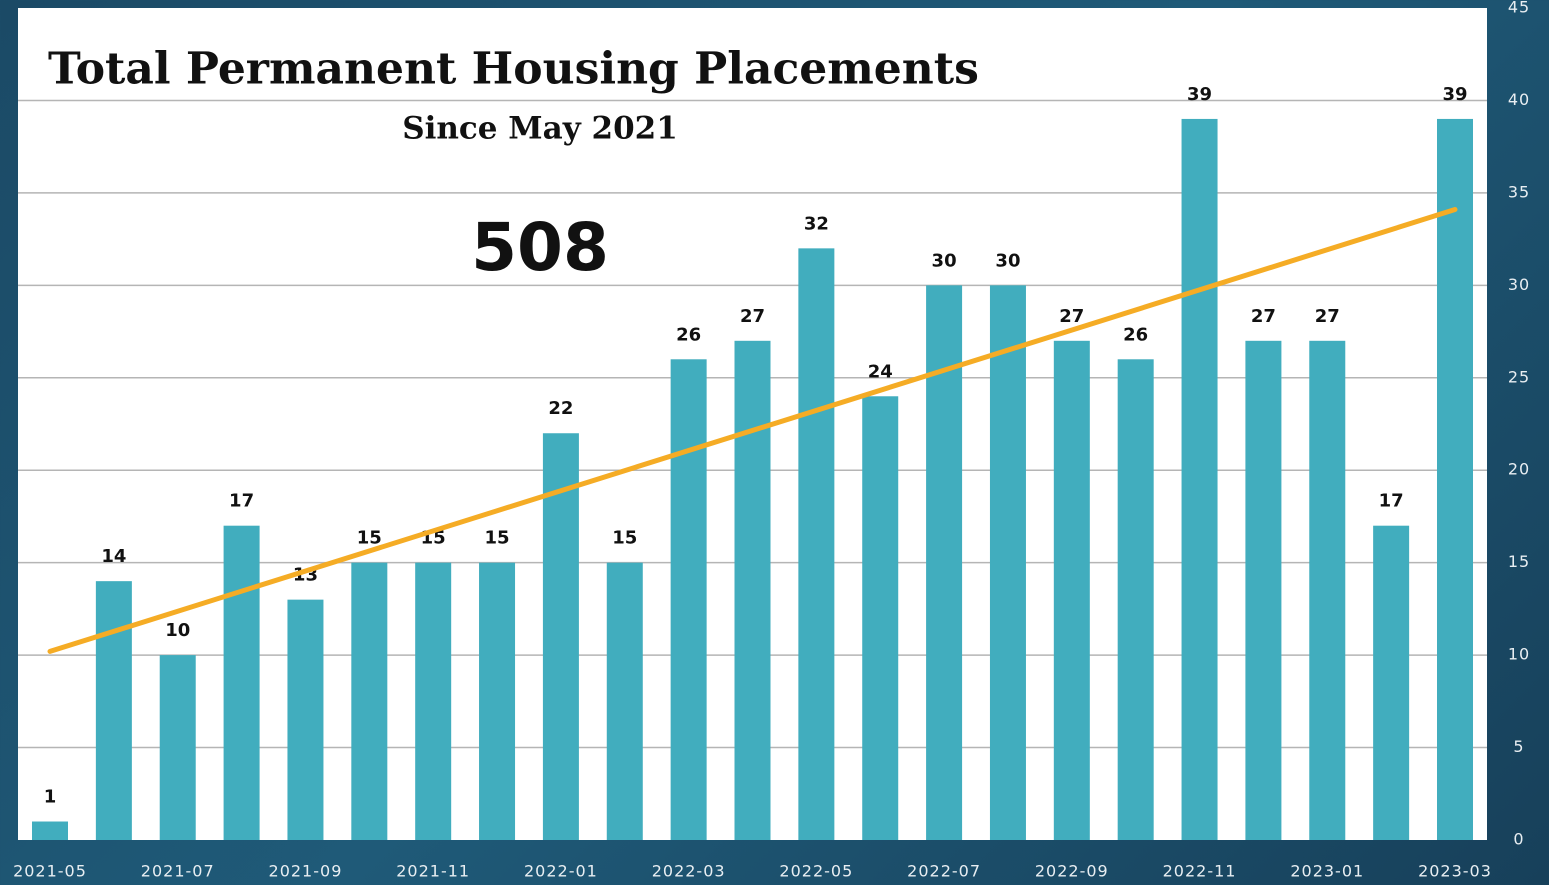 This screenshot has width=1549, height=885. Describe the element at coordinates (880, 371) in the screenshot. I see `data-label: 24` at that location.